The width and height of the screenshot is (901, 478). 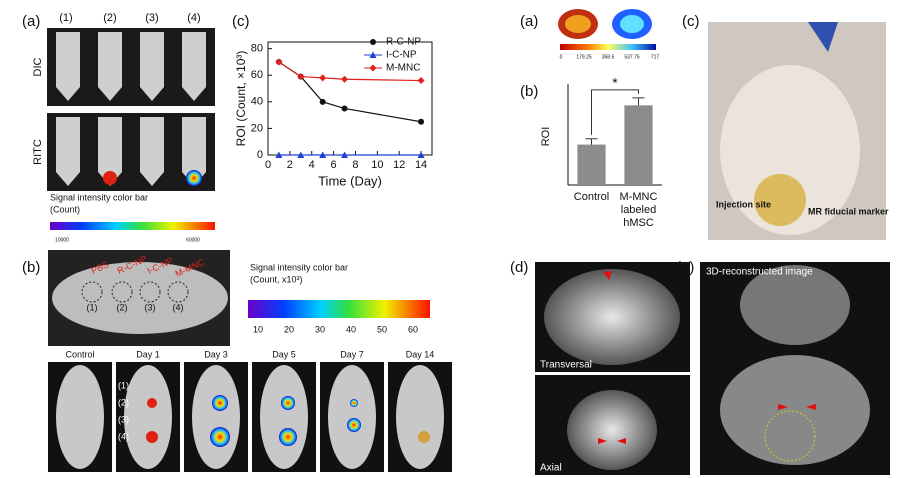 I want to click on colorbar-tick: 717, so click(x=655, y=57).